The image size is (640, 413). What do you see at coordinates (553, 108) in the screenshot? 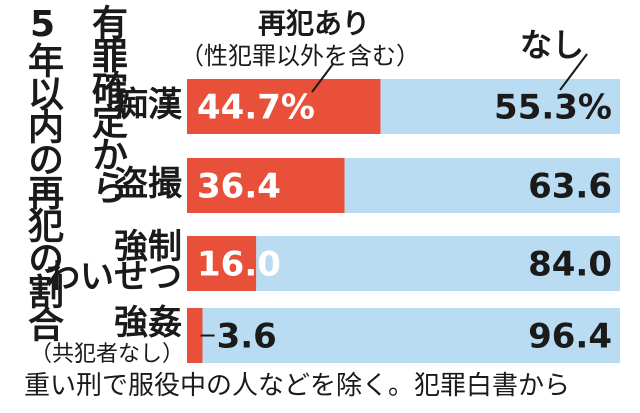
I see `value-label-none-0: 55.3%` at bounding box center [553, 108].